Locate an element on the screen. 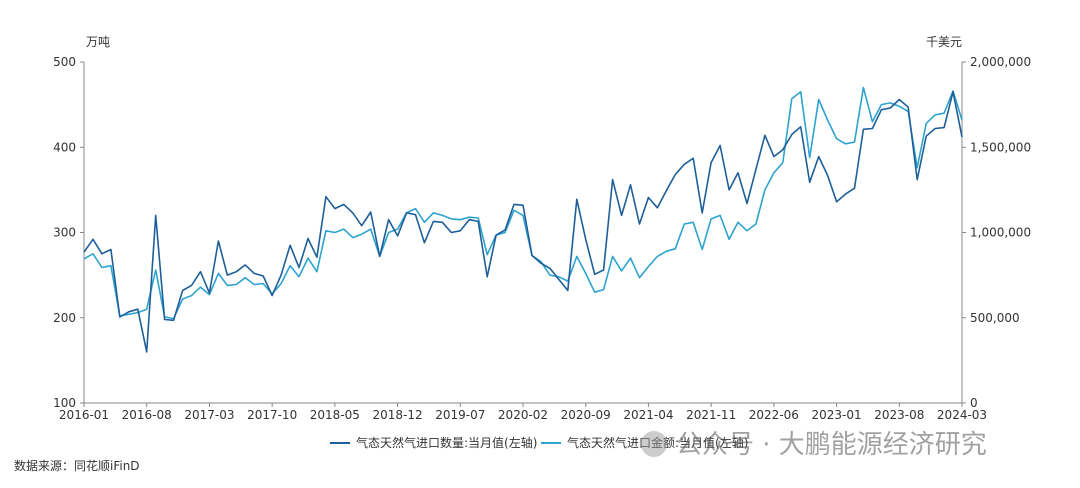  x-tick-label: 2020-02 is located at coordinates (523, 415).